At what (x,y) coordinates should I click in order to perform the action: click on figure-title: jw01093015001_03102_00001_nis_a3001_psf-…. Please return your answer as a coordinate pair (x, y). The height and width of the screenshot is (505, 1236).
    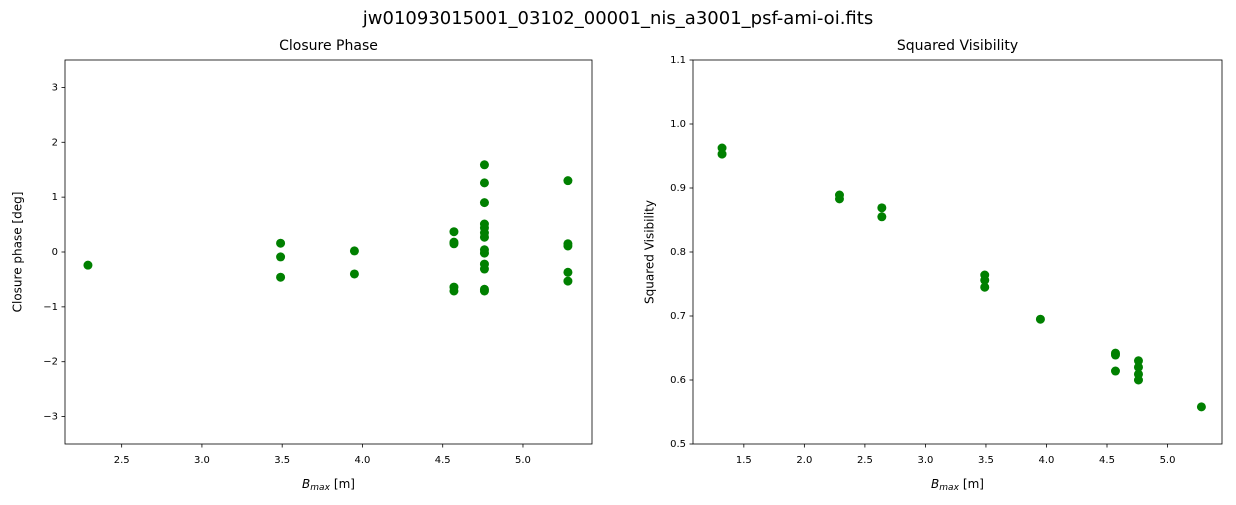
    Looking at the image, I should click on (617, 18).